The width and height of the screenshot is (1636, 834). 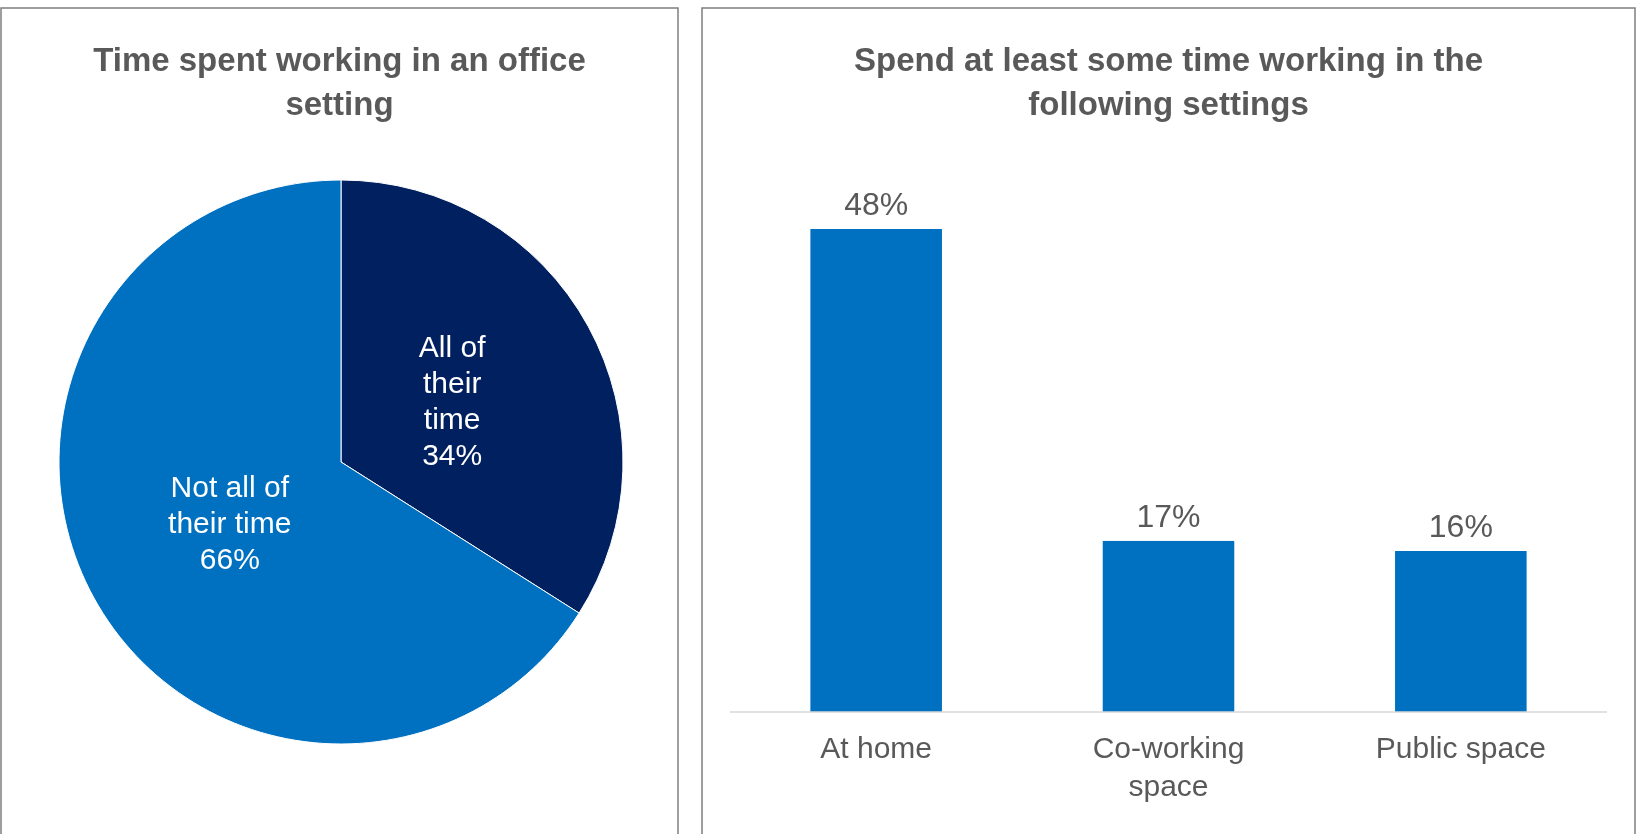 I want to click on data-label: 66%, so click(x=229, y=559).